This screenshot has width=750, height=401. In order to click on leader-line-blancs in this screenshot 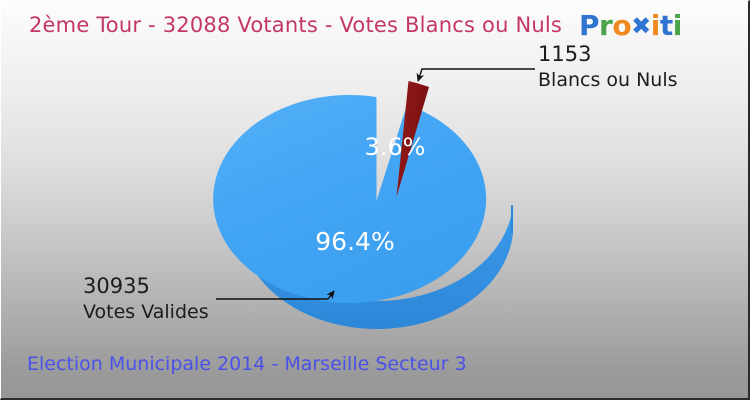, I will do `click(475, 75)`.